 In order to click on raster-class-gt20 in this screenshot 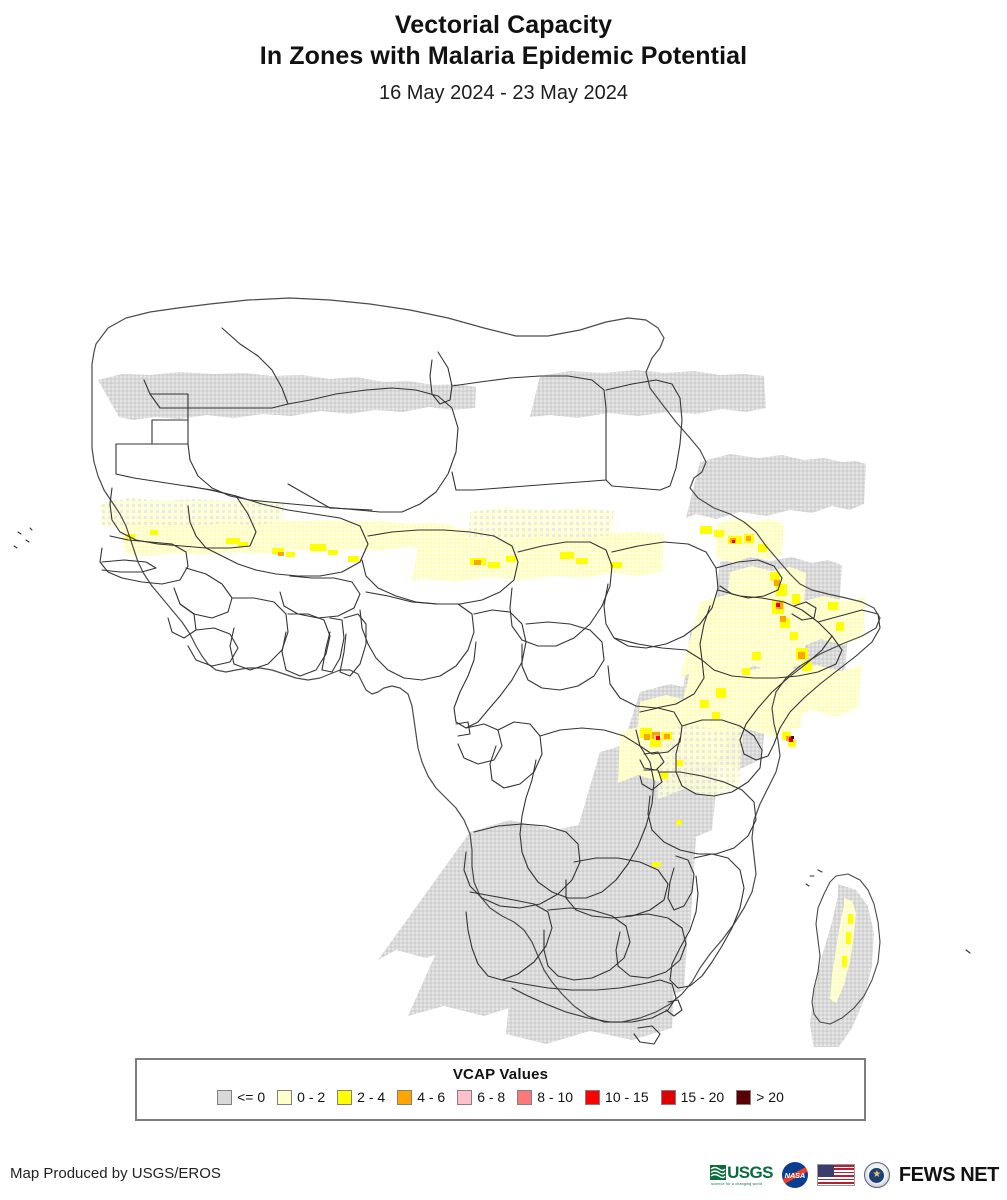, I will do `click(792, 737)`.